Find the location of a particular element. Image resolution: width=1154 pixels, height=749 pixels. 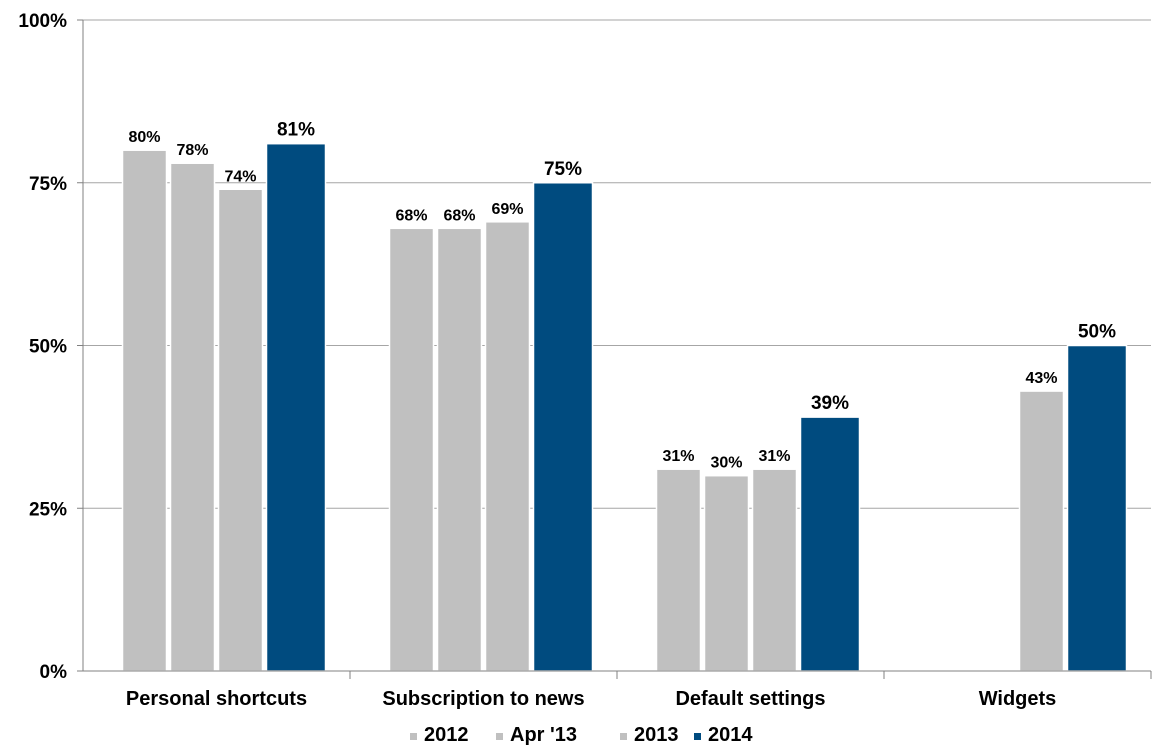

legend-label: 2012 is located at coordinates (446, 735).